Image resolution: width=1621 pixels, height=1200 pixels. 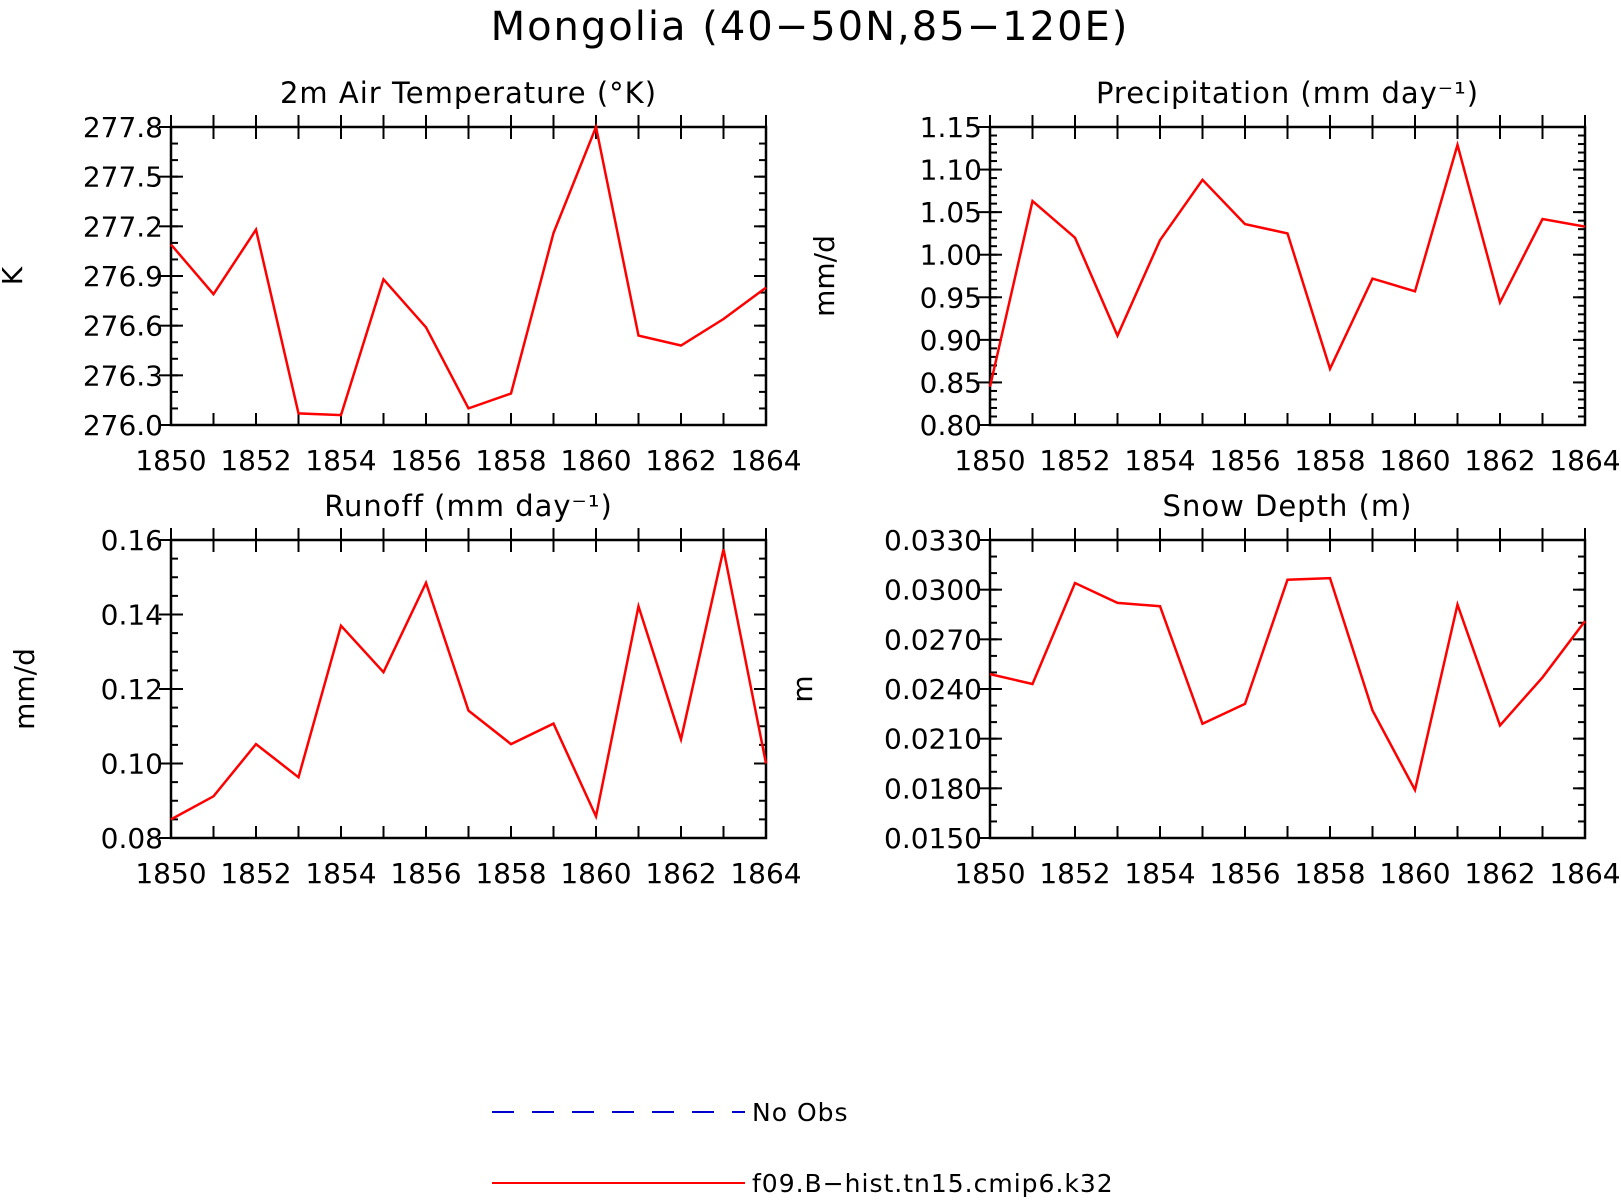 What do you see at coordinates (810, 27) in the screenshot?
I see `figure-title: Mongolia (40−50N,85−120E)` at bounding box center [810, 27].